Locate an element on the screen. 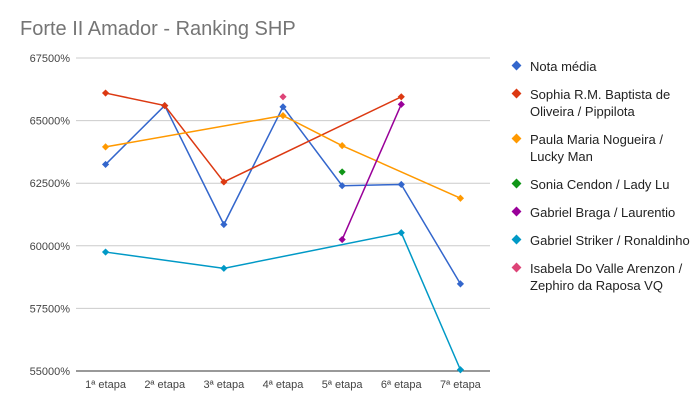  legend-item: Gabriel Striker / Ronaldinho is located at coordinates (601, 240).